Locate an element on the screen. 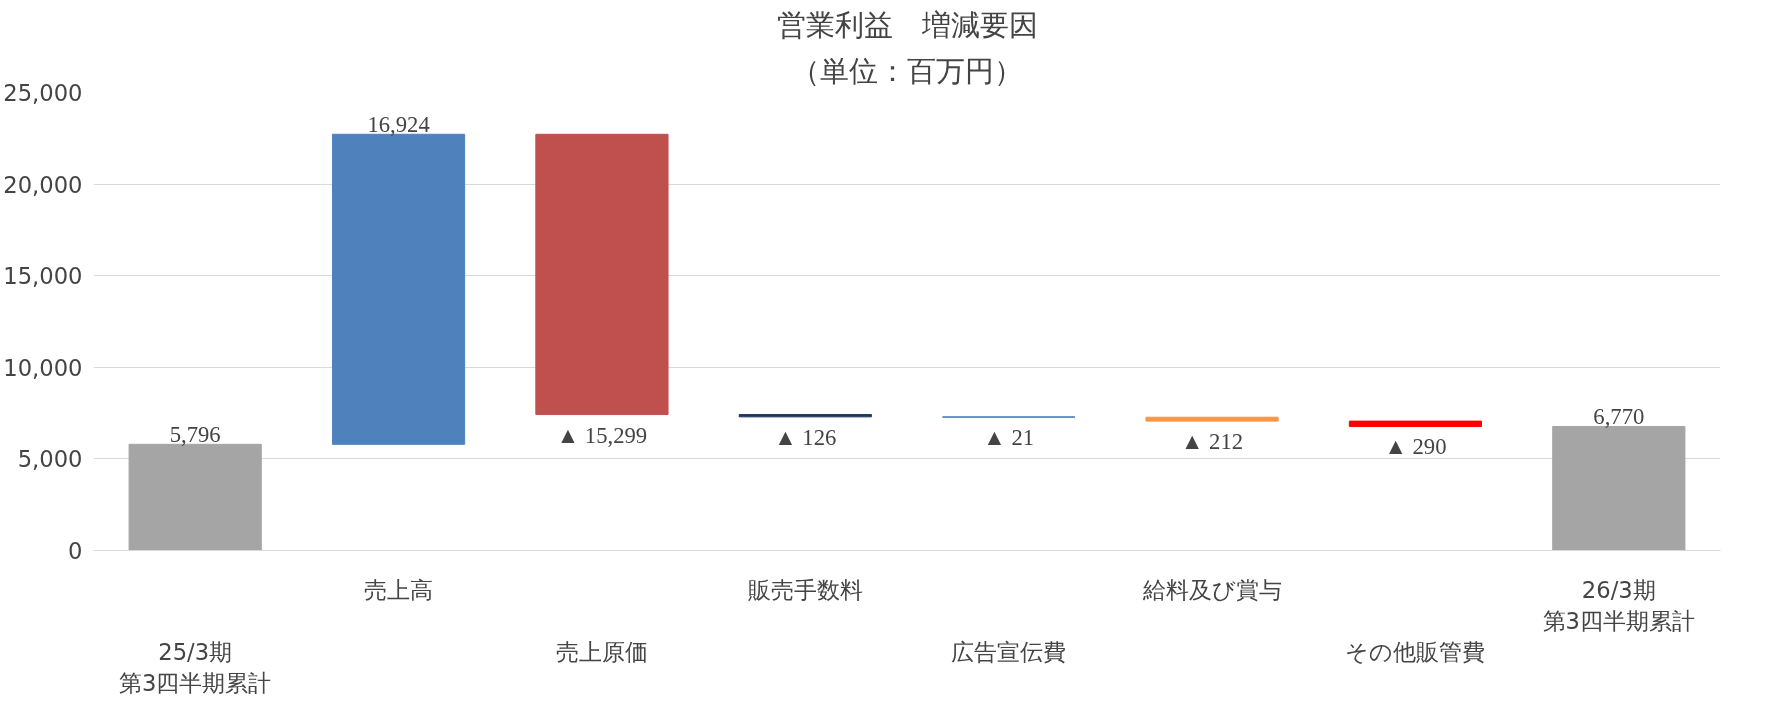  chart-subtitle: （単位：百万円） is located at coordinates (907, 70).